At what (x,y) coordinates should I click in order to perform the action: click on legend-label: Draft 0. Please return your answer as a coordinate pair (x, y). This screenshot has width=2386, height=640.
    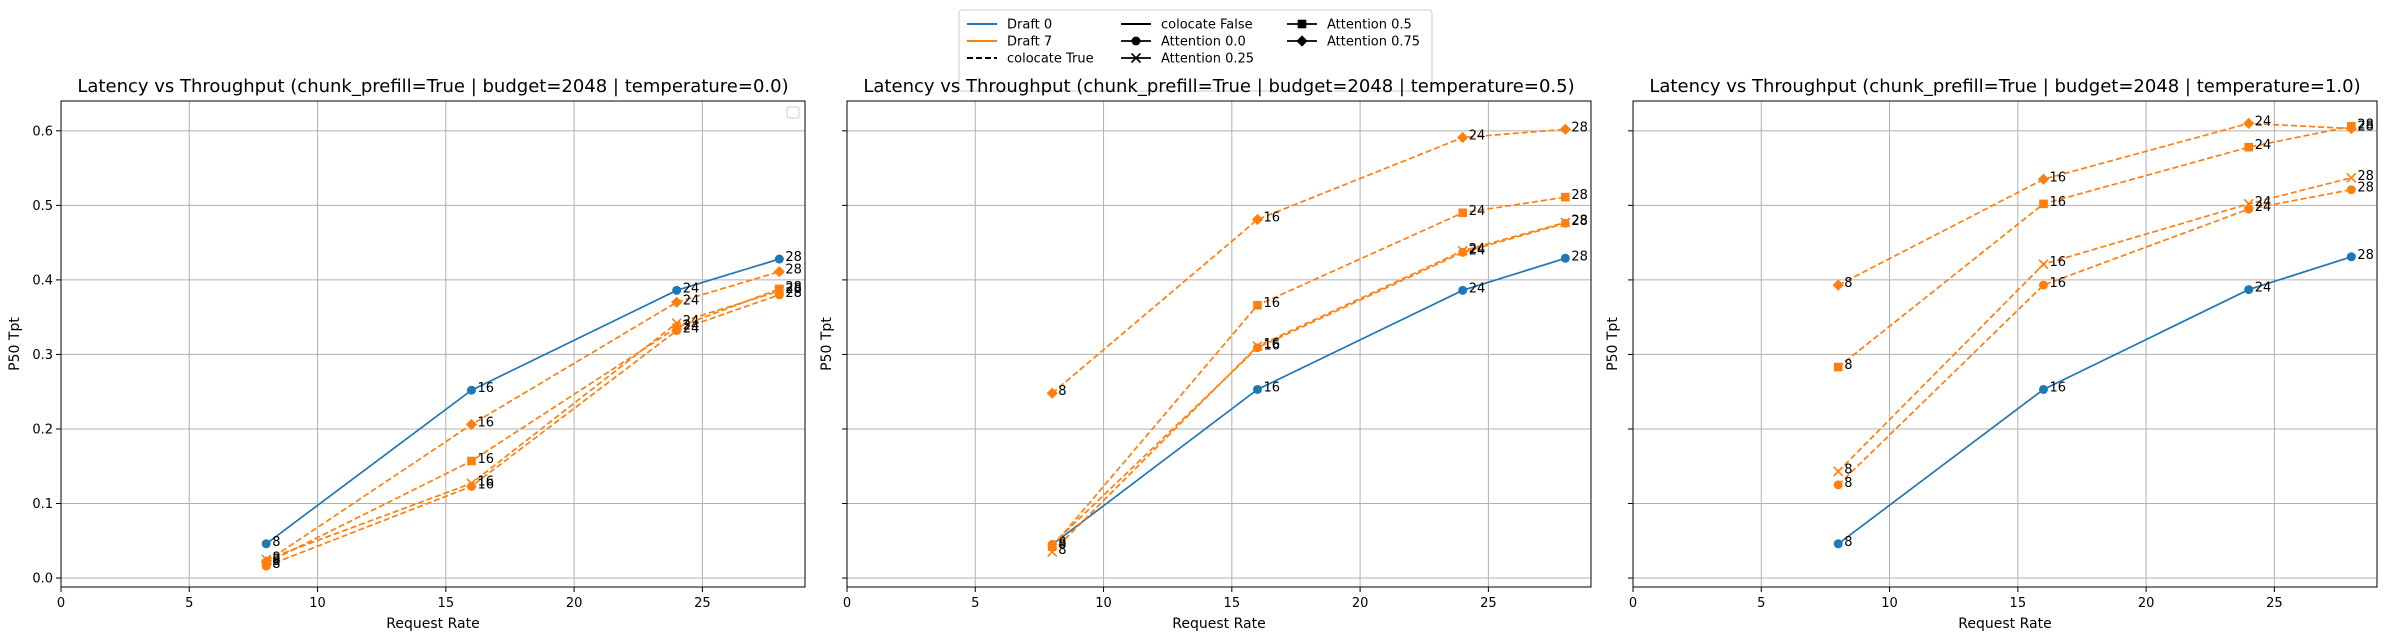
    Looking at the image, I should click on (1029, 25).